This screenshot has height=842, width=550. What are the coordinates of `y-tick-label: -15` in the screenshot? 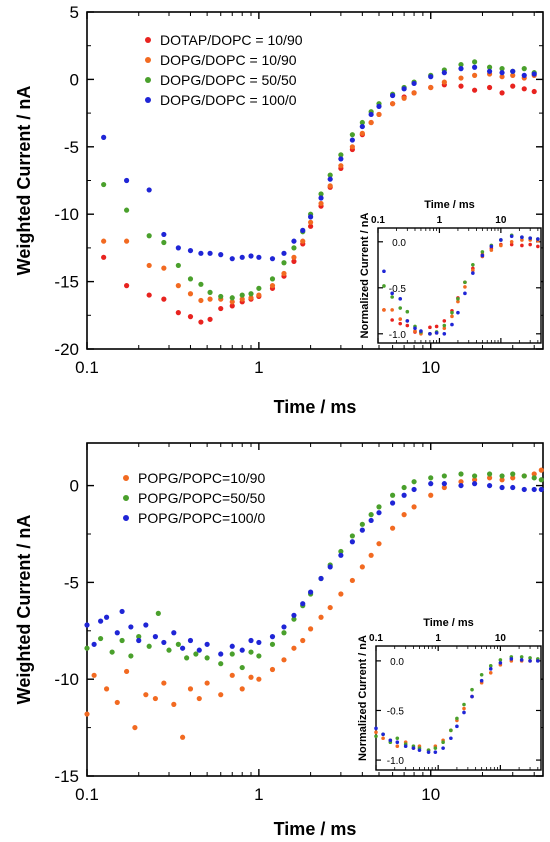 It's located at (66, 776).